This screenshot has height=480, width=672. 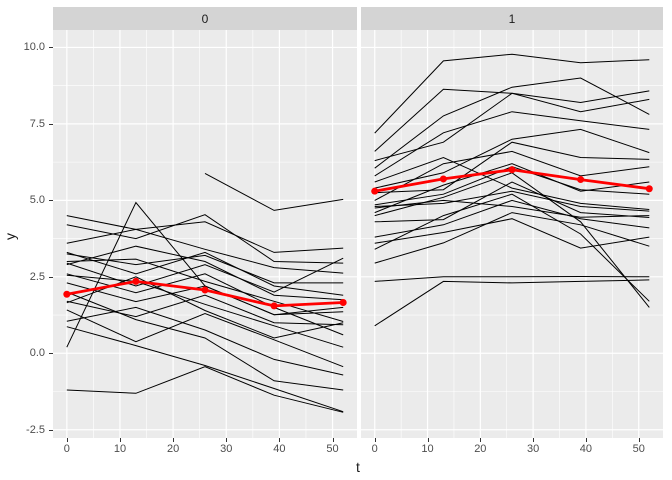 I want to click on facet-strip-1-label: 1, so click(x=512, y=18).